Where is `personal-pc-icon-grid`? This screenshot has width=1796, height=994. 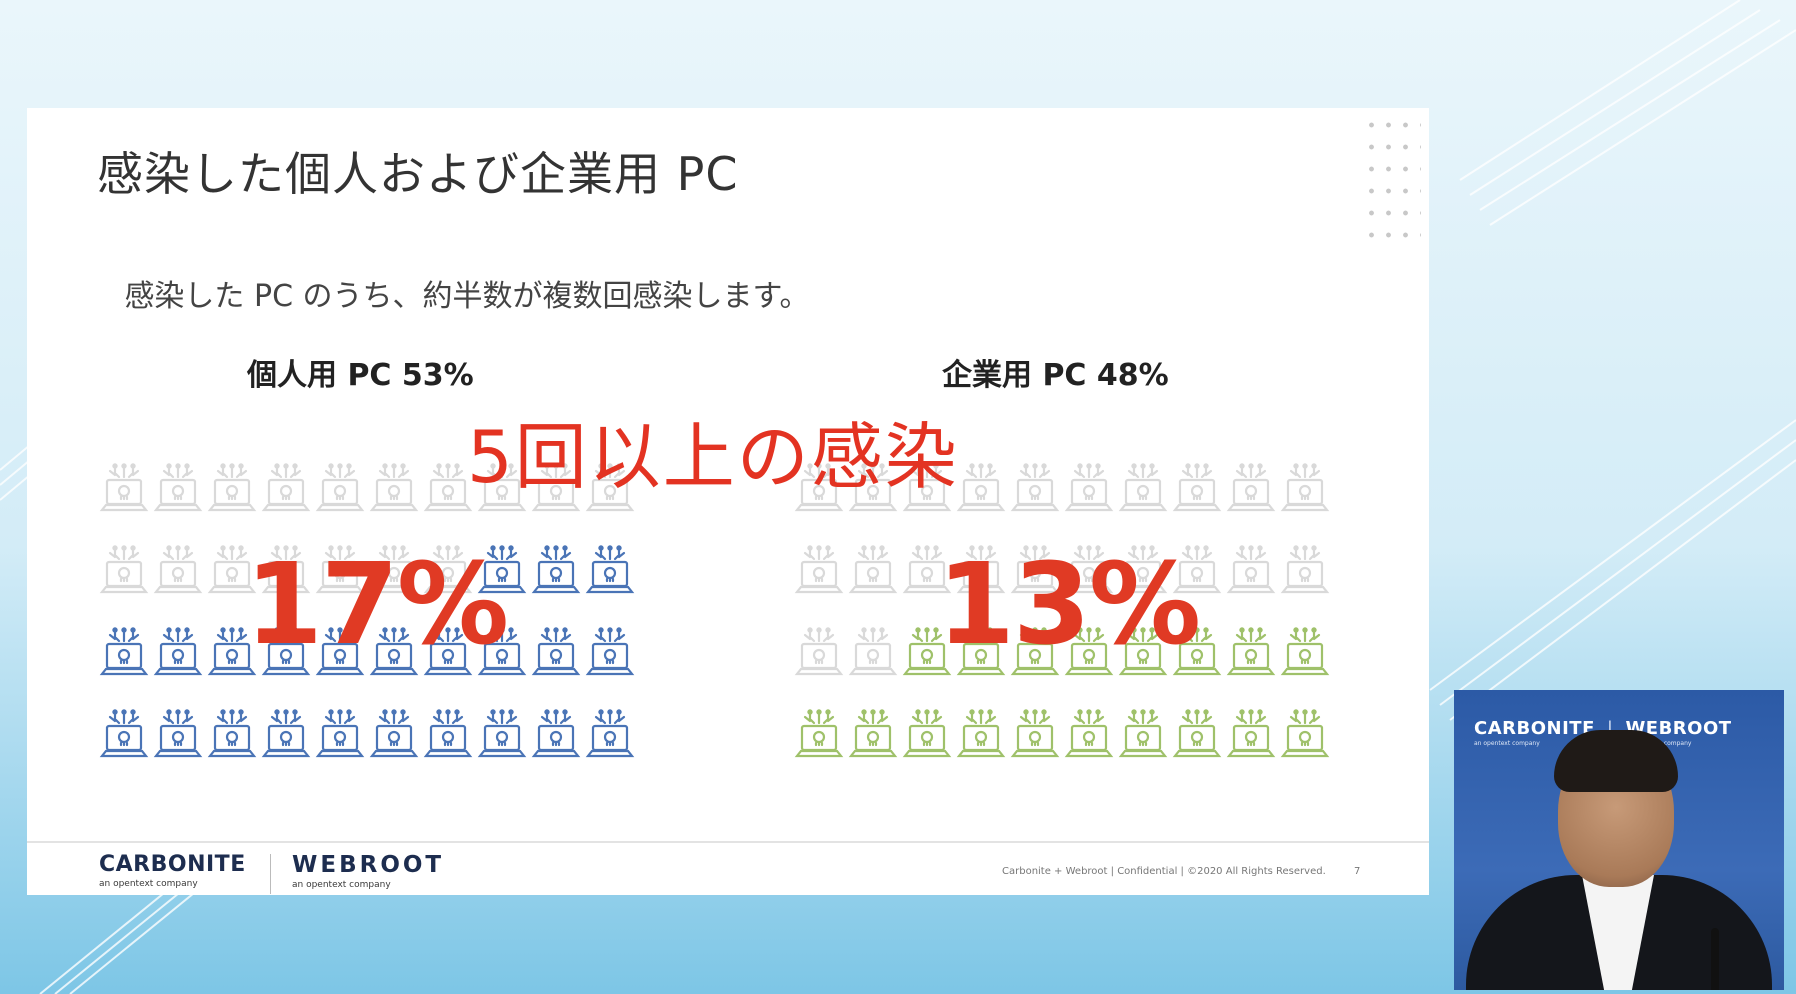
personal-pc-icon-grid is located at coordinates (369, 627).